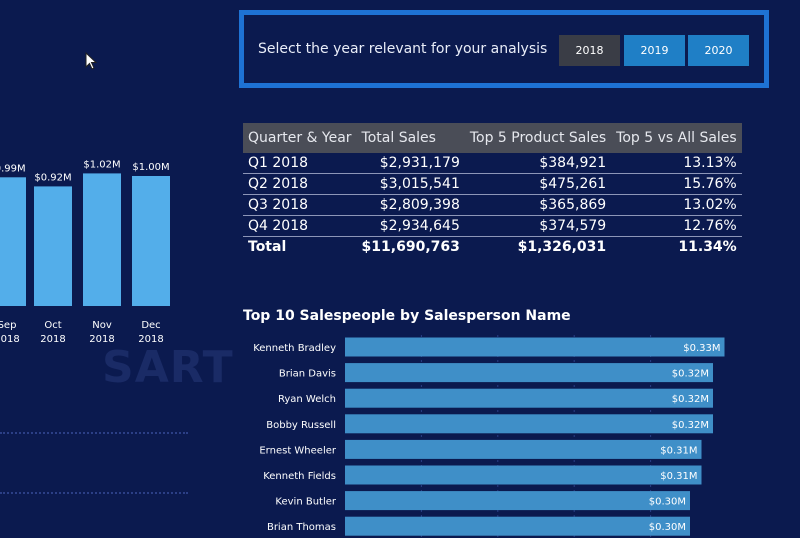 The image size is (800, 538). What do you see at coordinates (654, 50) in the screenshot?
I see `year-button-2019: 2019` at bounding box center [654, 50].